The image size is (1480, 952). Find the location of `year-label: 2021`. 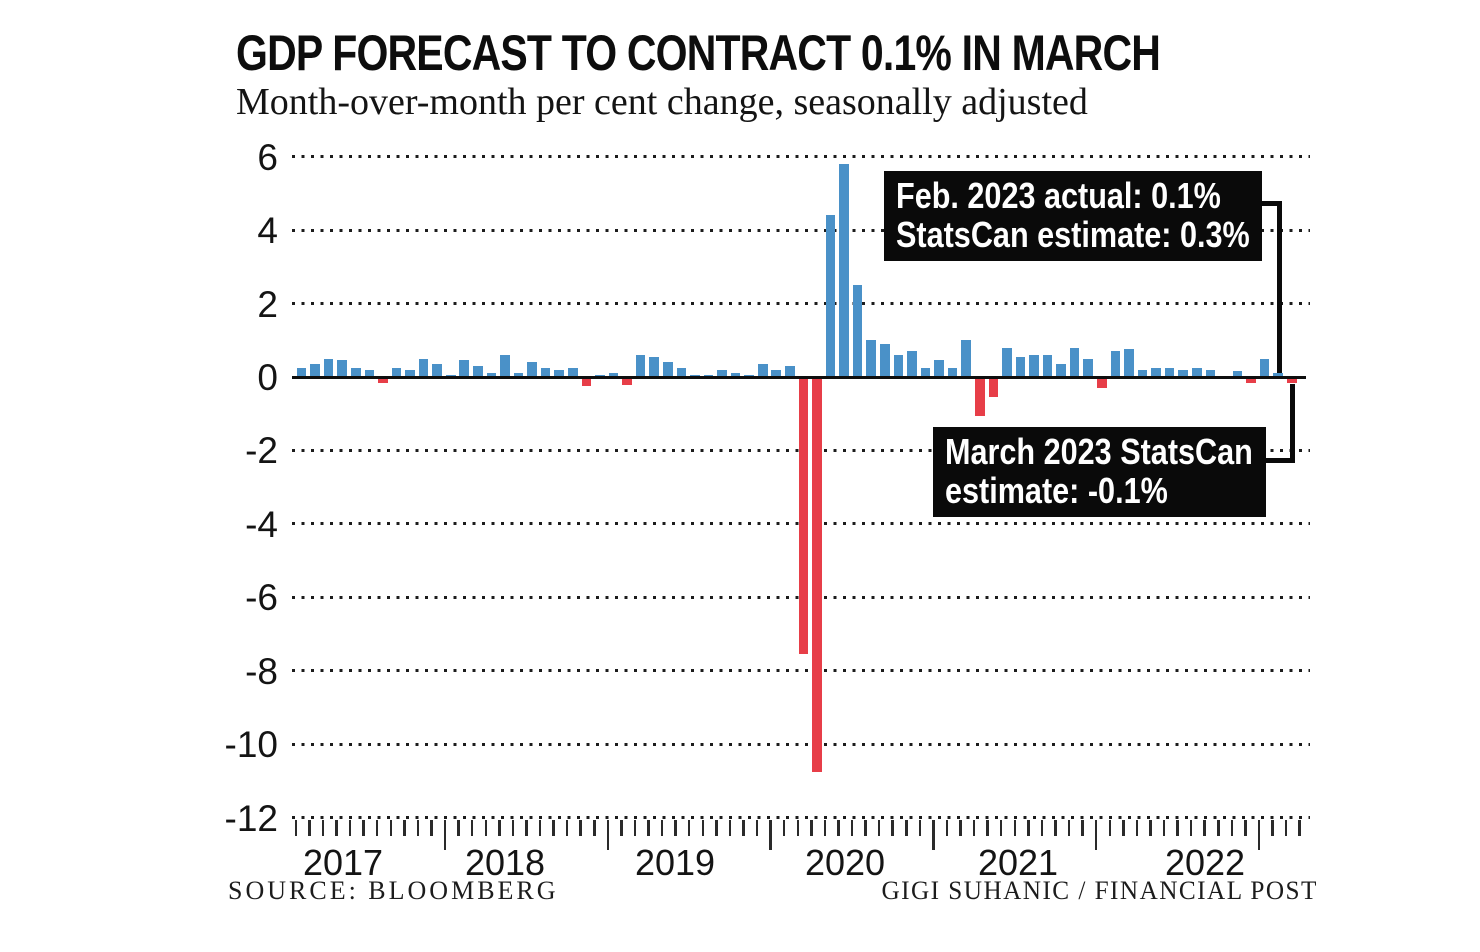

year-label: 2021 is located at coordinates (1018, 862).